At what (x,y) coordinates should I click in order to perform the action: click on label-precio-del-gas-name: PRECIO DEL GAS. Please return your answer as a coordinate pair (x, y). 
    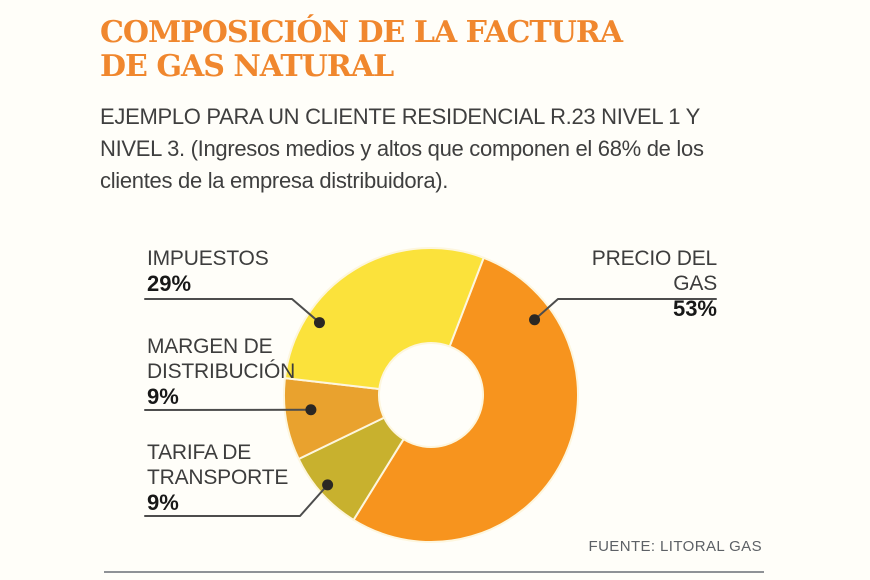
    Looking at the image, I should click on (654, 271).